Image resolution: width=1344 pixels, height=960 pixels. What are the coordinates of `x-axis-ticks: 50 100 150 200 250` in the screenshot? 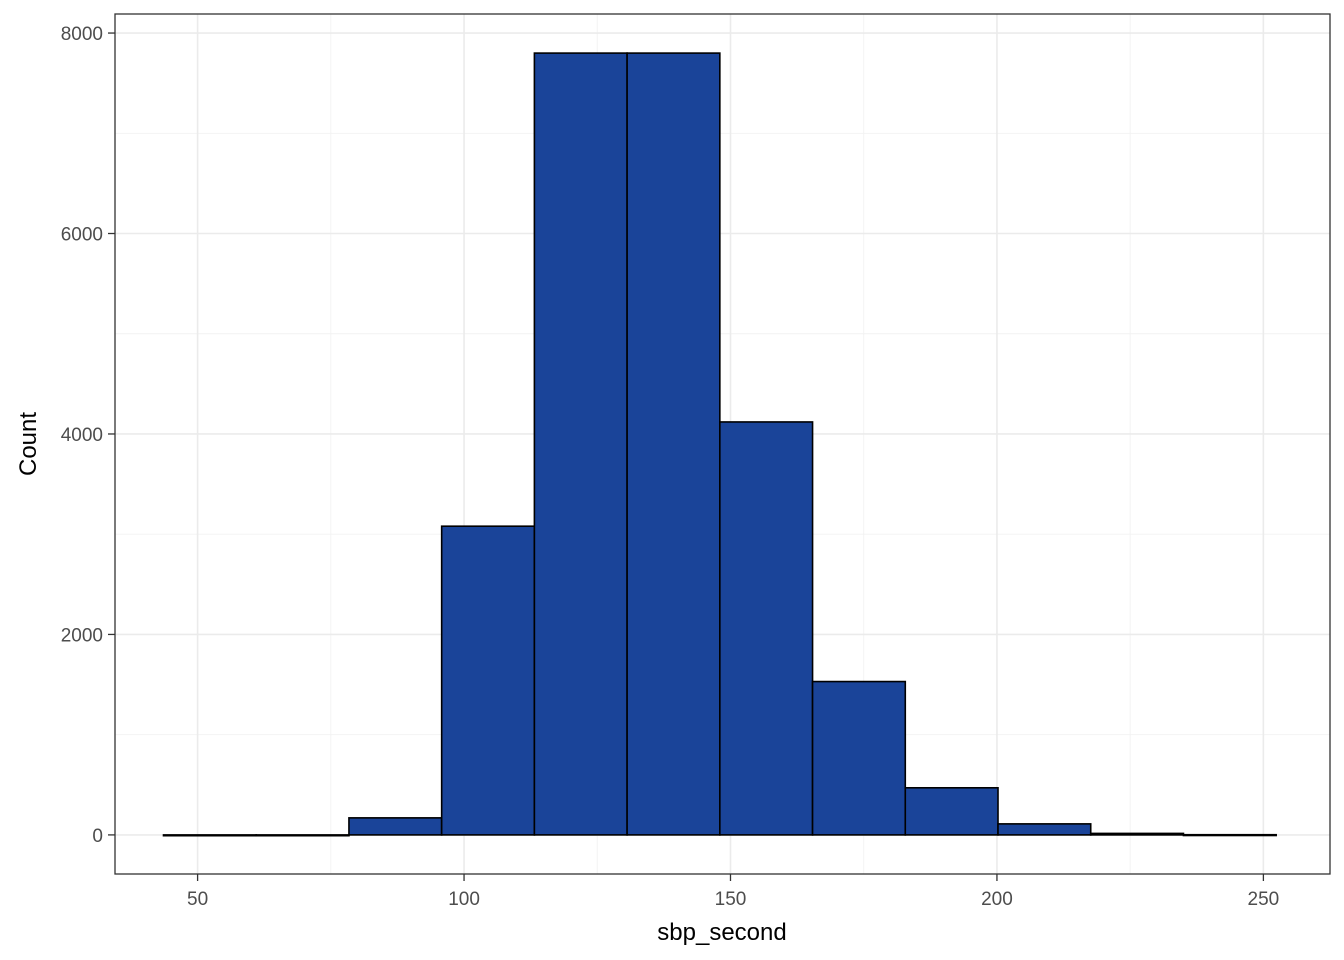 It's located at (733, 892).